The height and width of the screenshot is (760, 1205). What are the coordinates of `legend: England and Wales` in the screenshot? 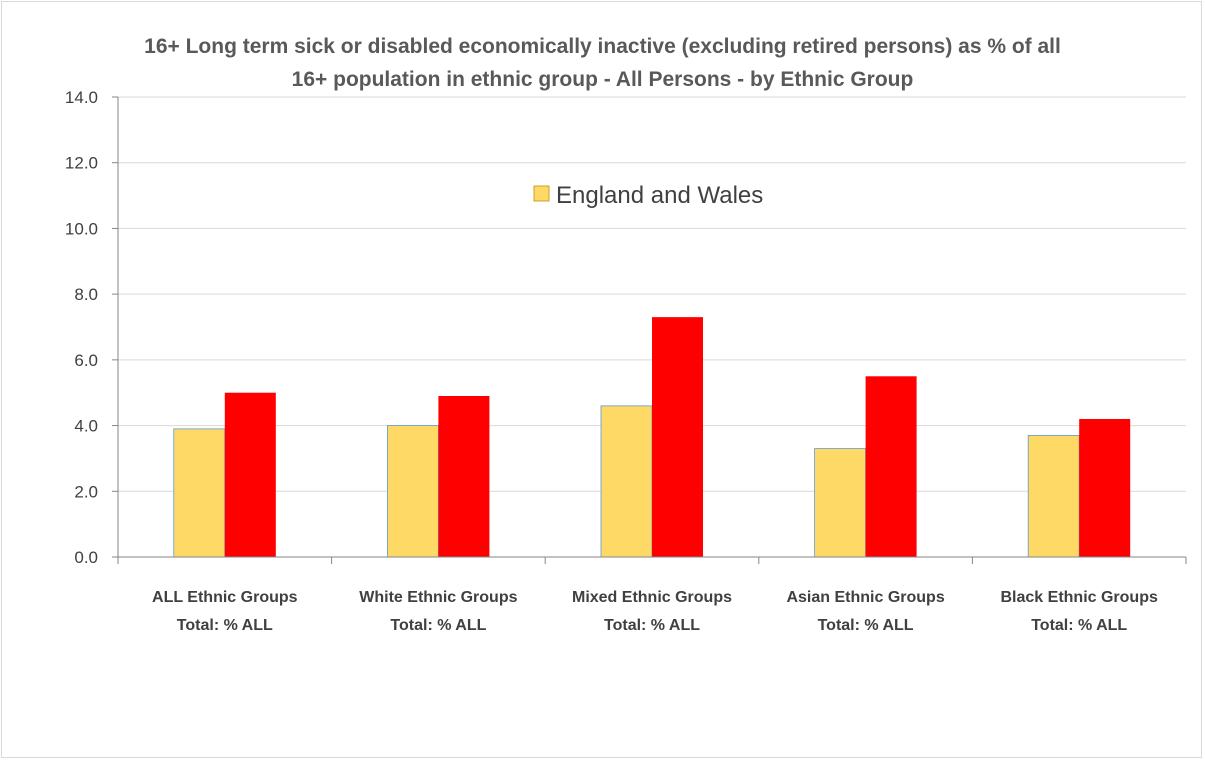 It's located at (648, 195).